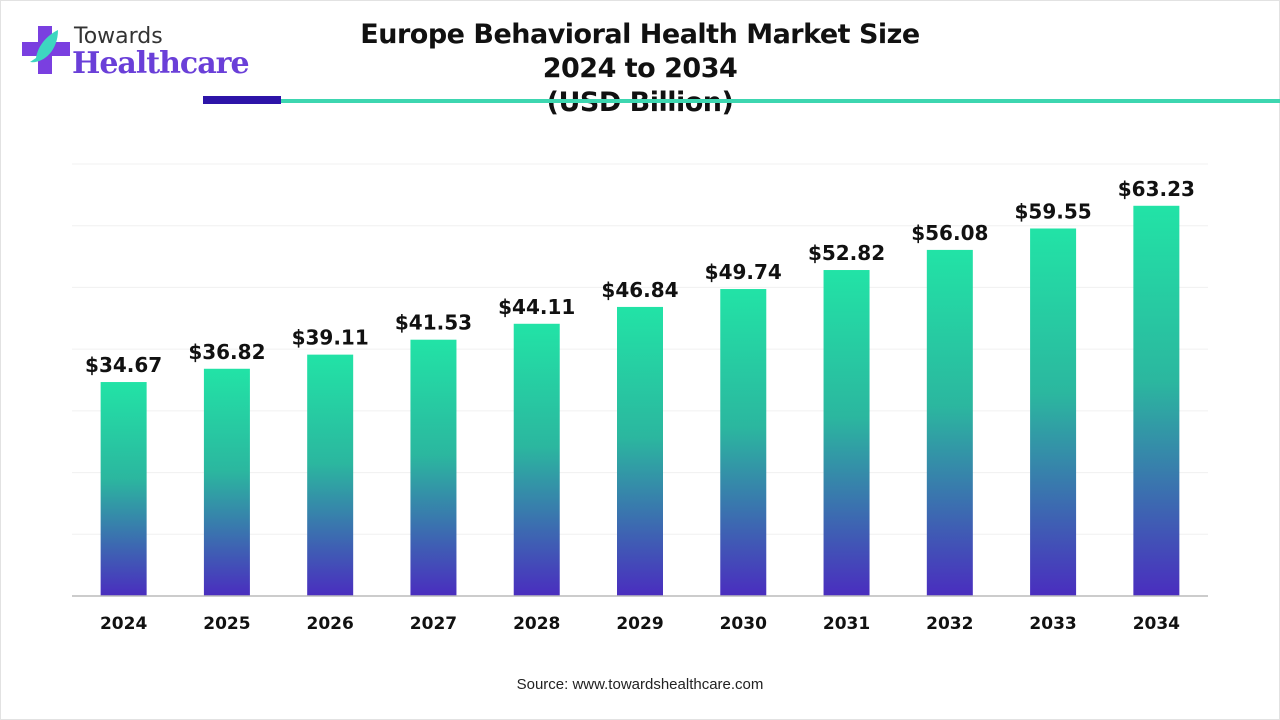 This screenshot has width=1280, height=720. I want to click on bar-2029, so click(640, 451).